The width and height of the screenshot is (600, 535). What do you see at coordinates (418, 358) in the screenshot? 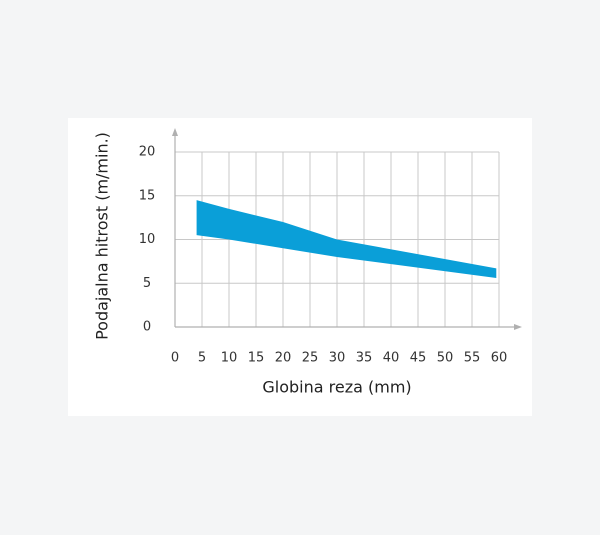
I see `x-tick-label: 45` at bounding box center [418, 358].